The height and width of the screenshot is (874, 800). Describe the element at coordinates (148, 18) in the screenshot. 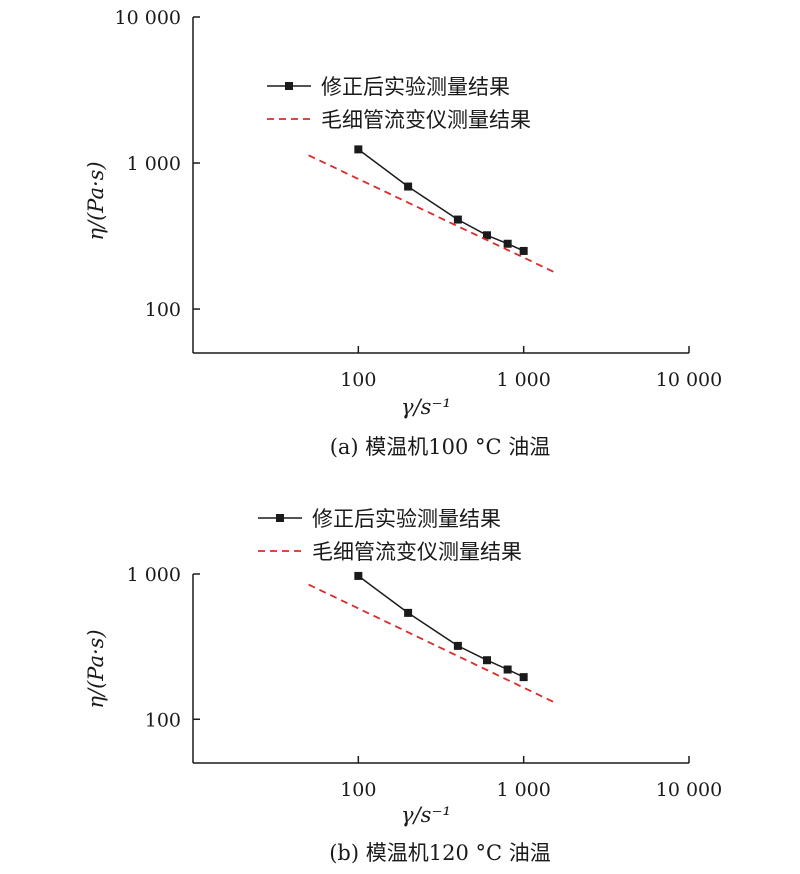

I see `y-tick-label: 10 000` at that location.